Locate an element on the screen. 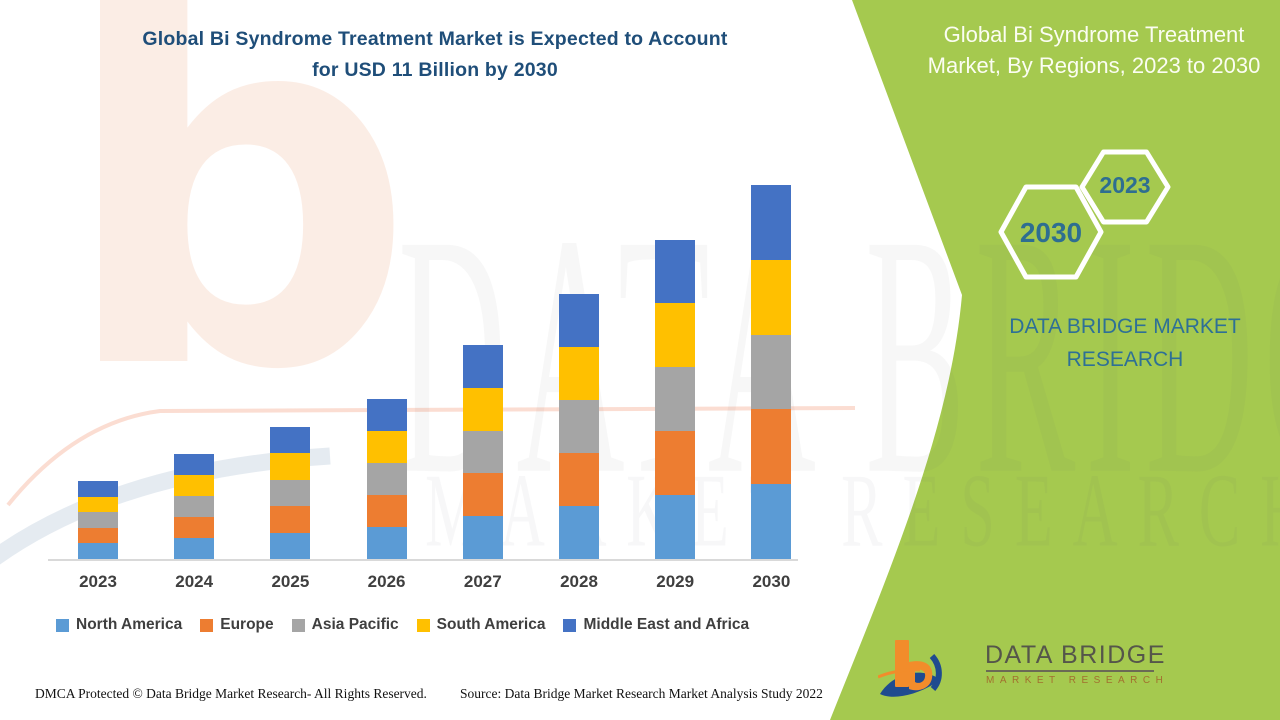  stacked-bar-2027 is located at coordinates (482, 452).